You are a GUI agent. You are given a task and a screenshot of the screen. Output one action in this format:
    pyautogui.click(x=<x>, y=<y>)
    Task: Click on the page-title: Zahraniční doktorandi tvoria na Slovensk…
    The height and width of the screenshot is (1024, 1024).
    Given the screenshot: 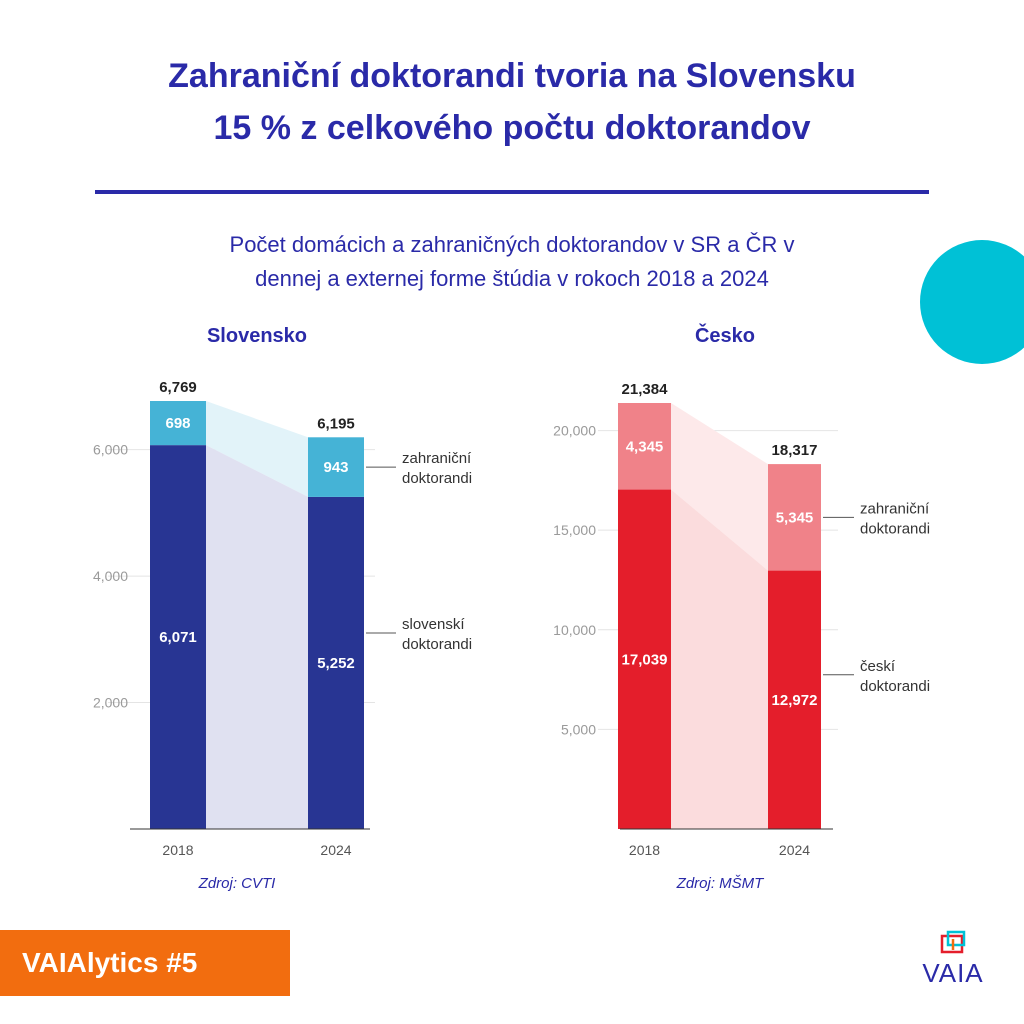 What is the action you would take?
    pyautogui.click(x=512, y=102)
    